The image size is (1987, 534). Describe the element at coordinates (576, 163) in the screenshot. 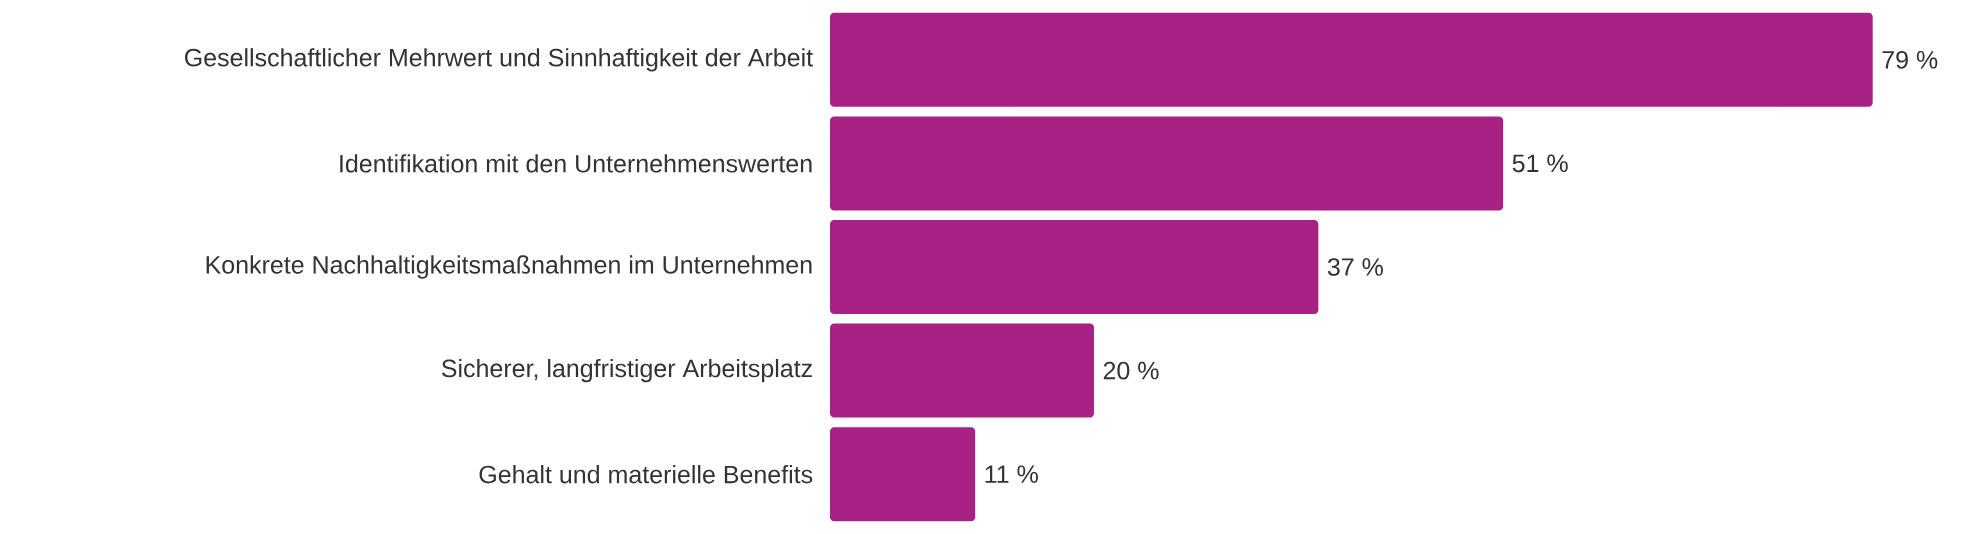

I see `y-tick-label: Identifikation mit den Unternehmenswerten` at that location.